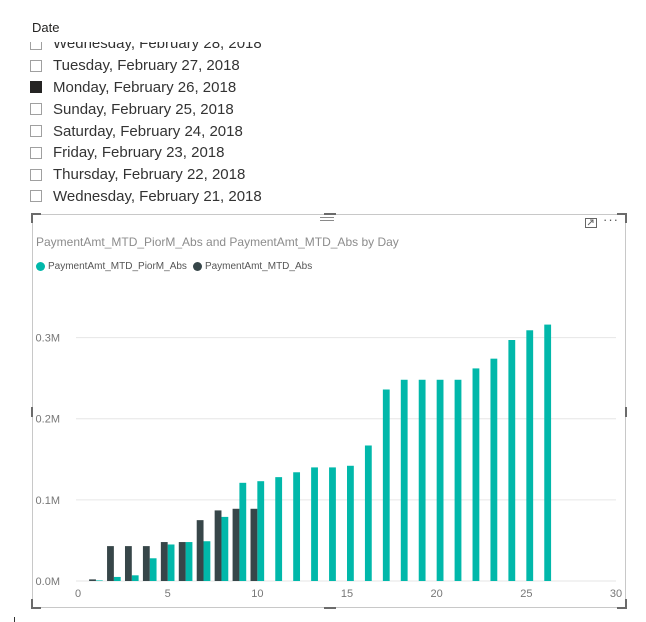 The height and width of the screenshot is (622, 646). What do you see at coordinates (622, 218) in the screenshot?
I see `resize-handle-top-right` at bounding box center [622, 218].